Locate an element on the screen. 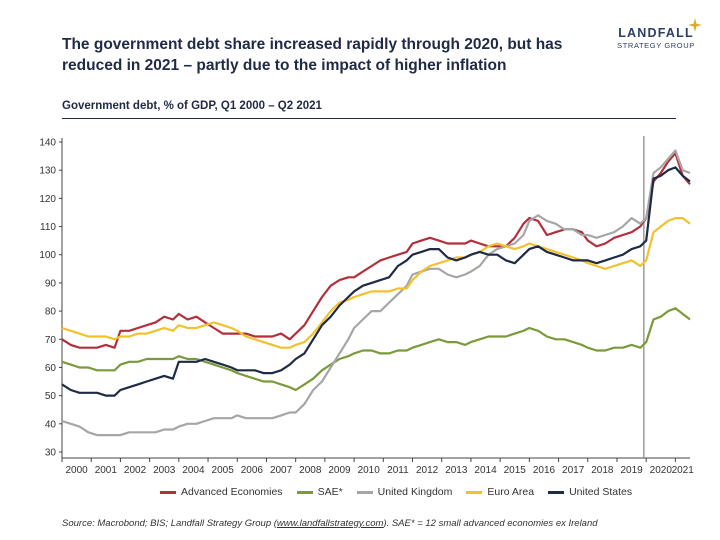 This screenshot has height=540, width=720. x-tick-label: 2009 is located at coordinates (339, 470).